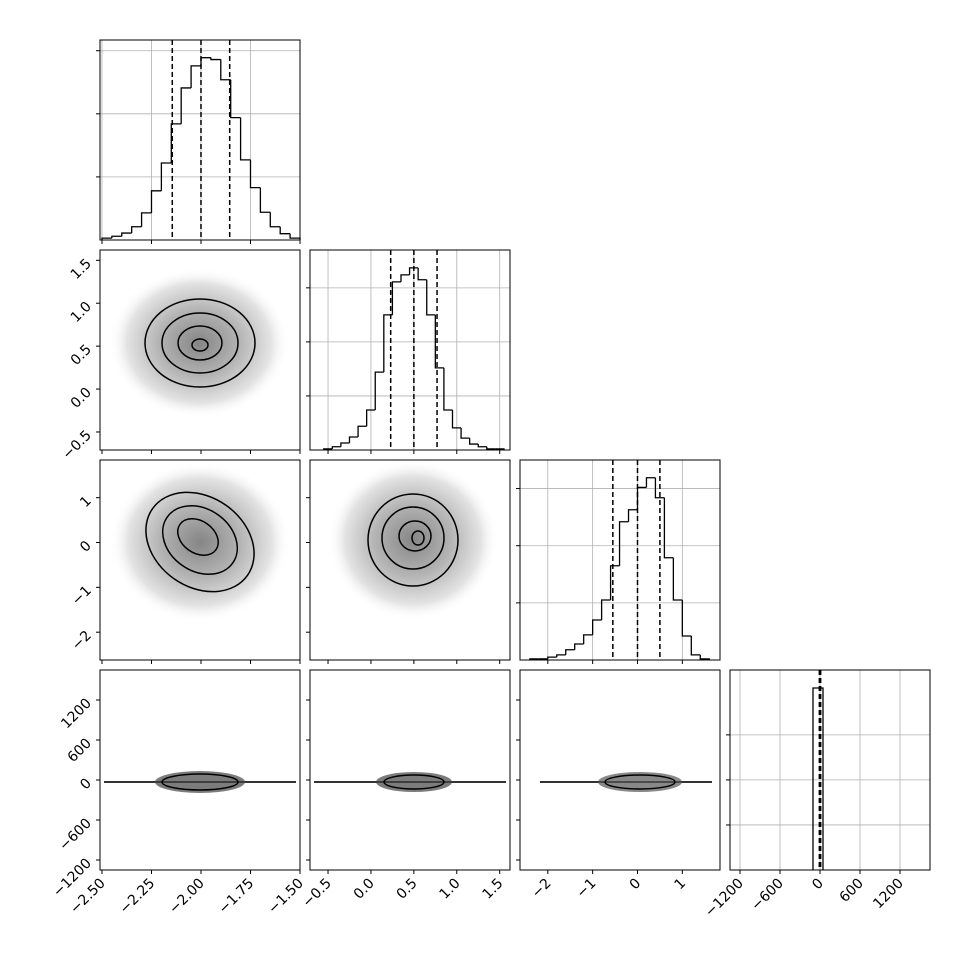 This screenshot has width=970, height=970. I want to click on x-tick-label: 0.0, so click(364, 889).